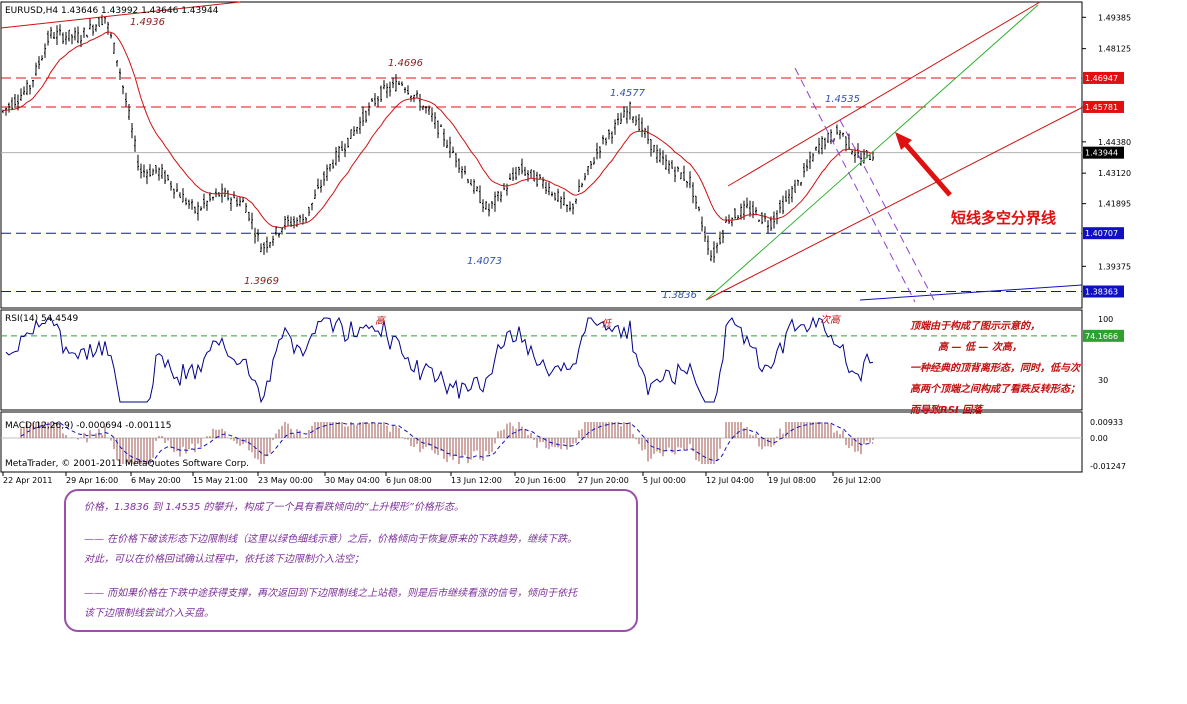 This screenshot has width=1187, height=704. Describe the element at coordinates (607, 324) in the screenshot. I see `rsi-peak-label: 低` at that location.